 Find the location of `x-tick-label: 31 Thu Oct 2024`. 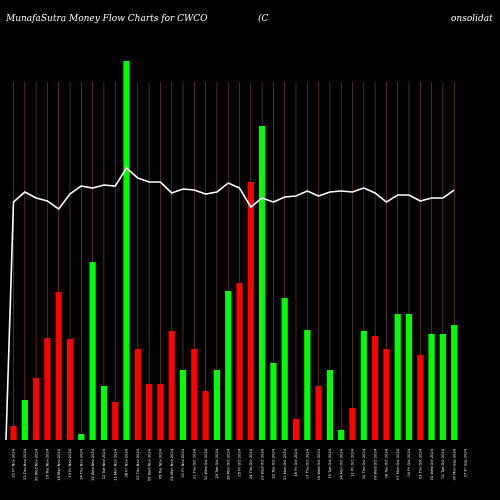

x-tick-label: 31 Thu Oct 2024 is located at coordinates (195, 463).